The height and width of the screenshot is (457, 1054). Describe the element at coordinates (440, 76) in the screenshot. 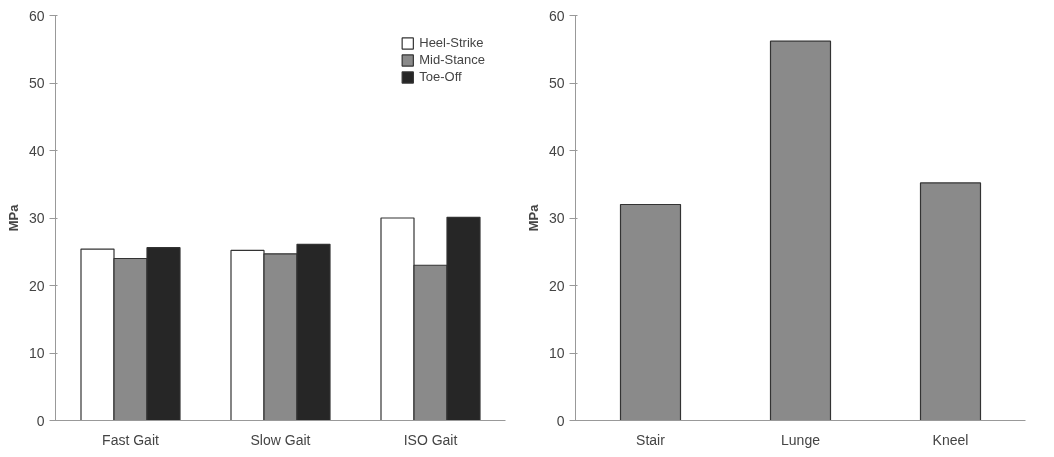

I see `legend-label: Toe-Off` at that location.